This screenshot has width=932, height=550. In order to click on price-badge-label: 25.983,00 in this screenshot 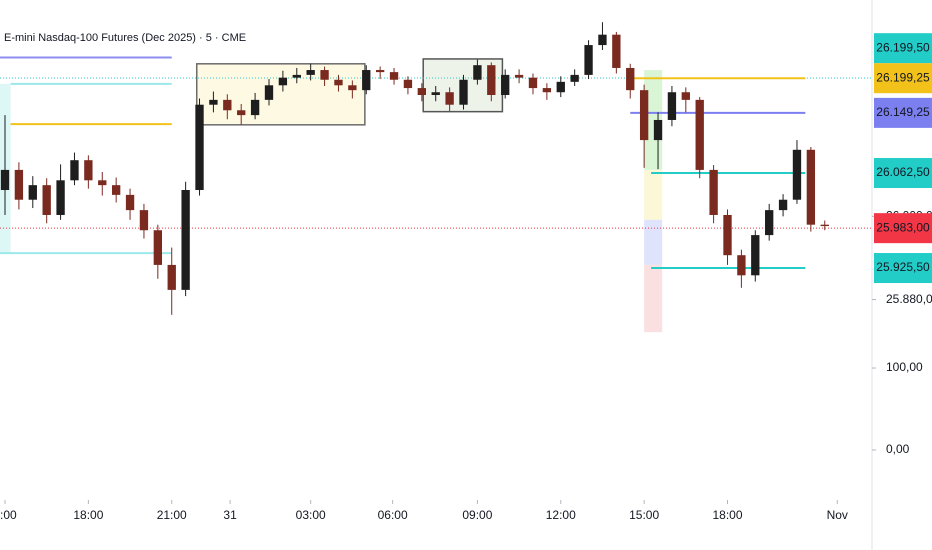, I will do `click(903, 227)`.